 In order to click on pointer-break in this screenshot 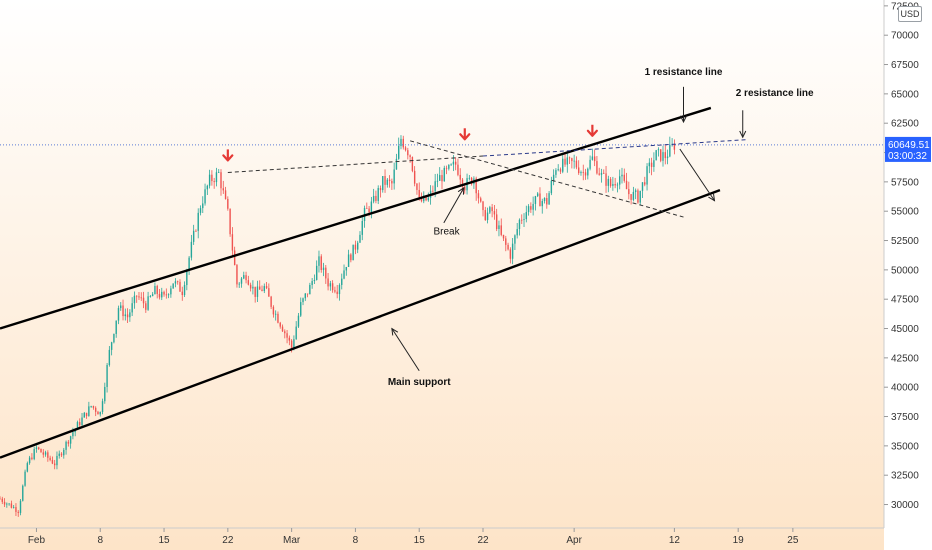, I will do `click(454, 205)`.